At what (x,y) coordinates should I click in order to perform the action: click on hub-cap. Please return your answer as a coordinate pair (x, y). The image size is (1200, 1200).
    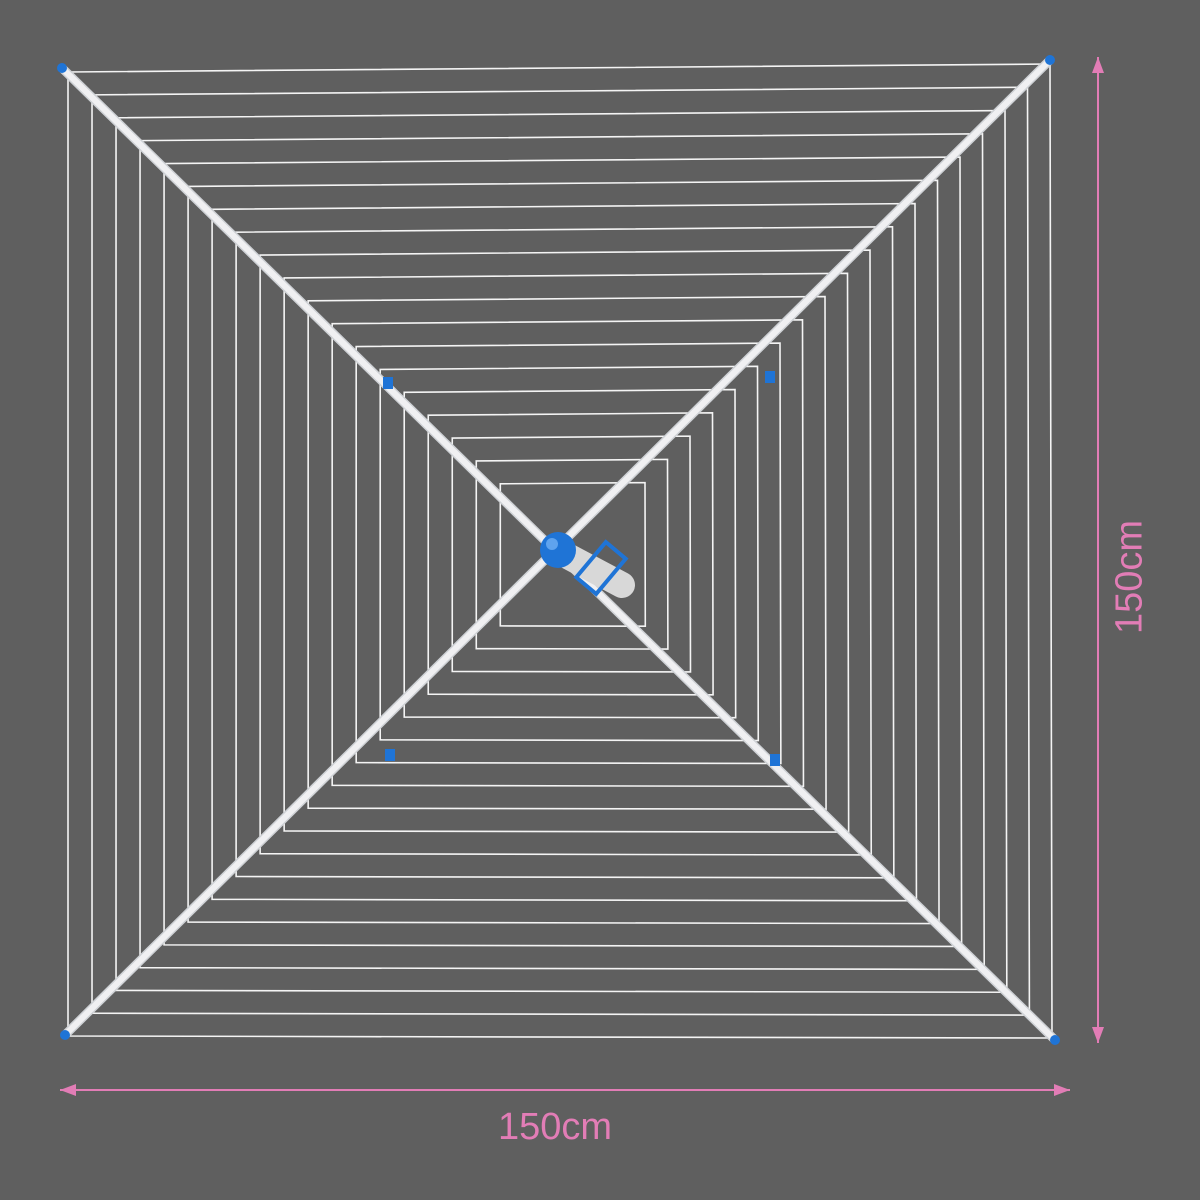
    Looking at the image, I should click on (558, 550).